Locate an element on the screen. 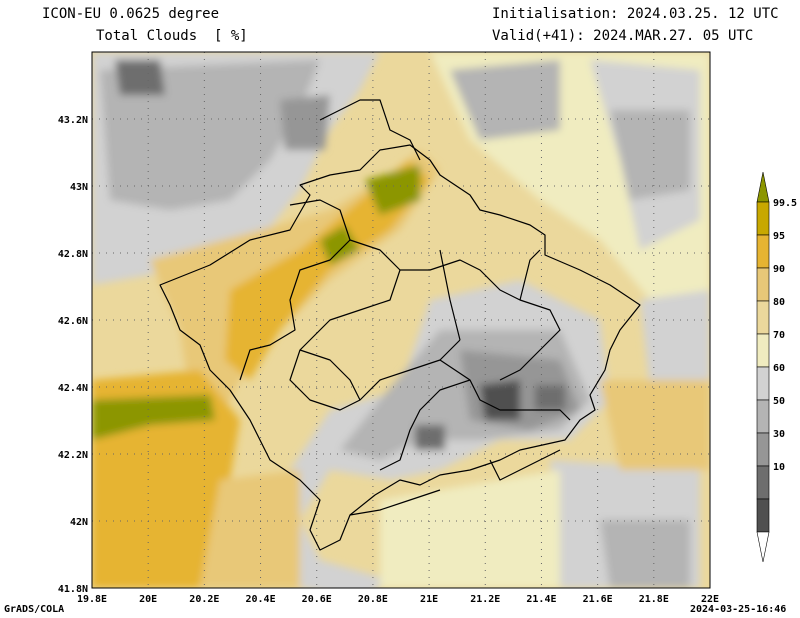 The height and width of the screenshot is (618, 800). footer-credit: GrADS/COLA is located at coordinates (34, 609).